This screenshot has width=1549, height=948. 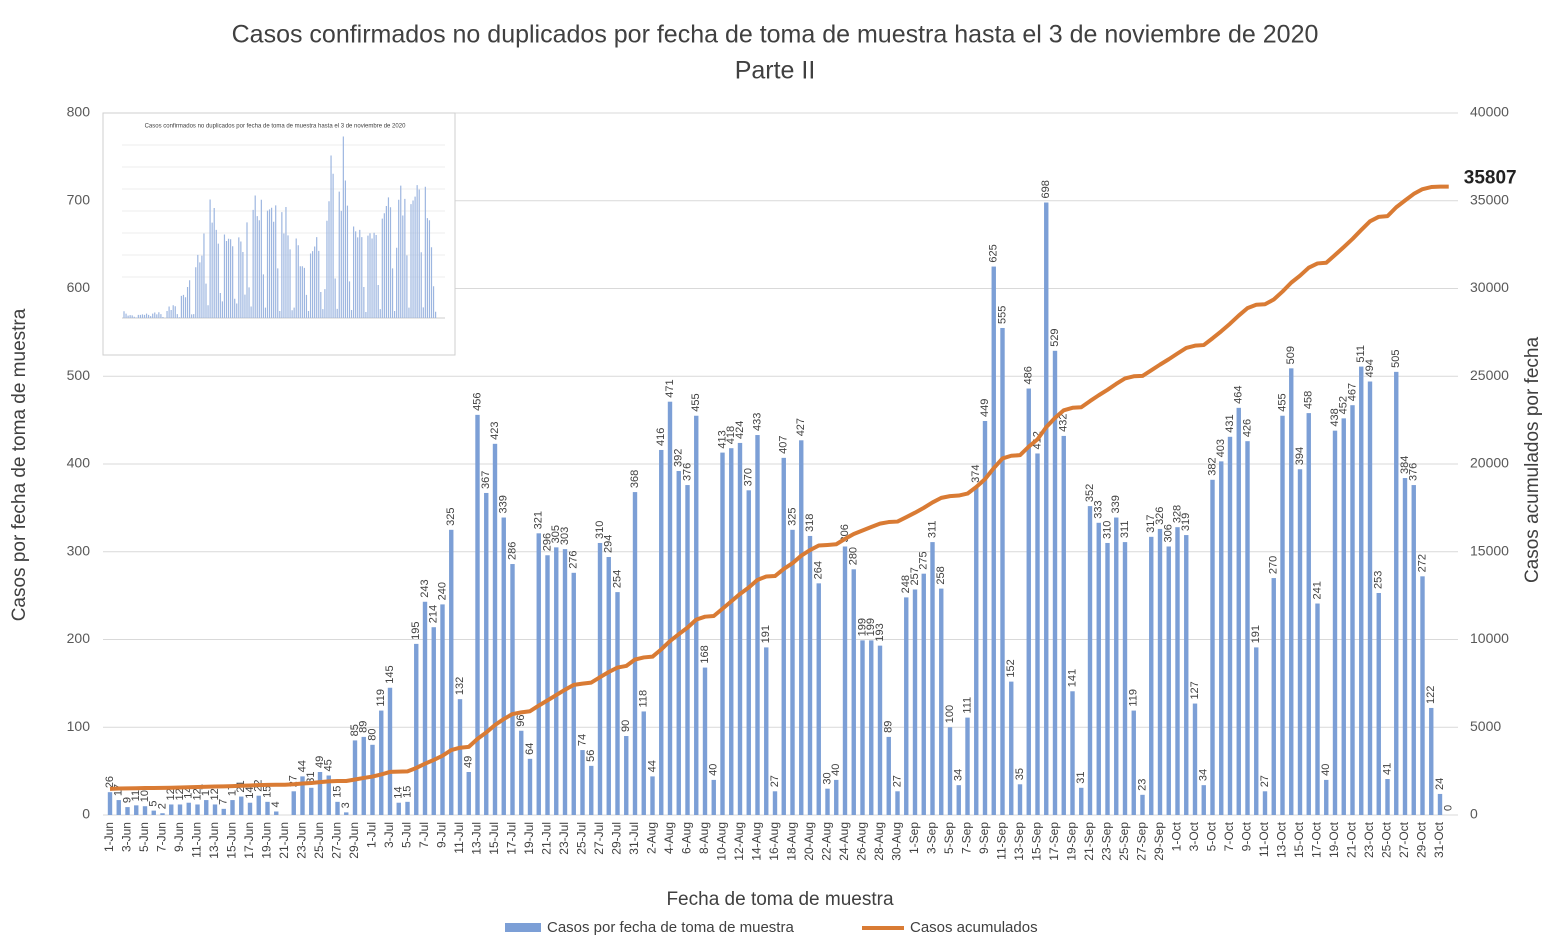 I want to click on x-tick-label: 11-Jul, so click(x=459, y=838).